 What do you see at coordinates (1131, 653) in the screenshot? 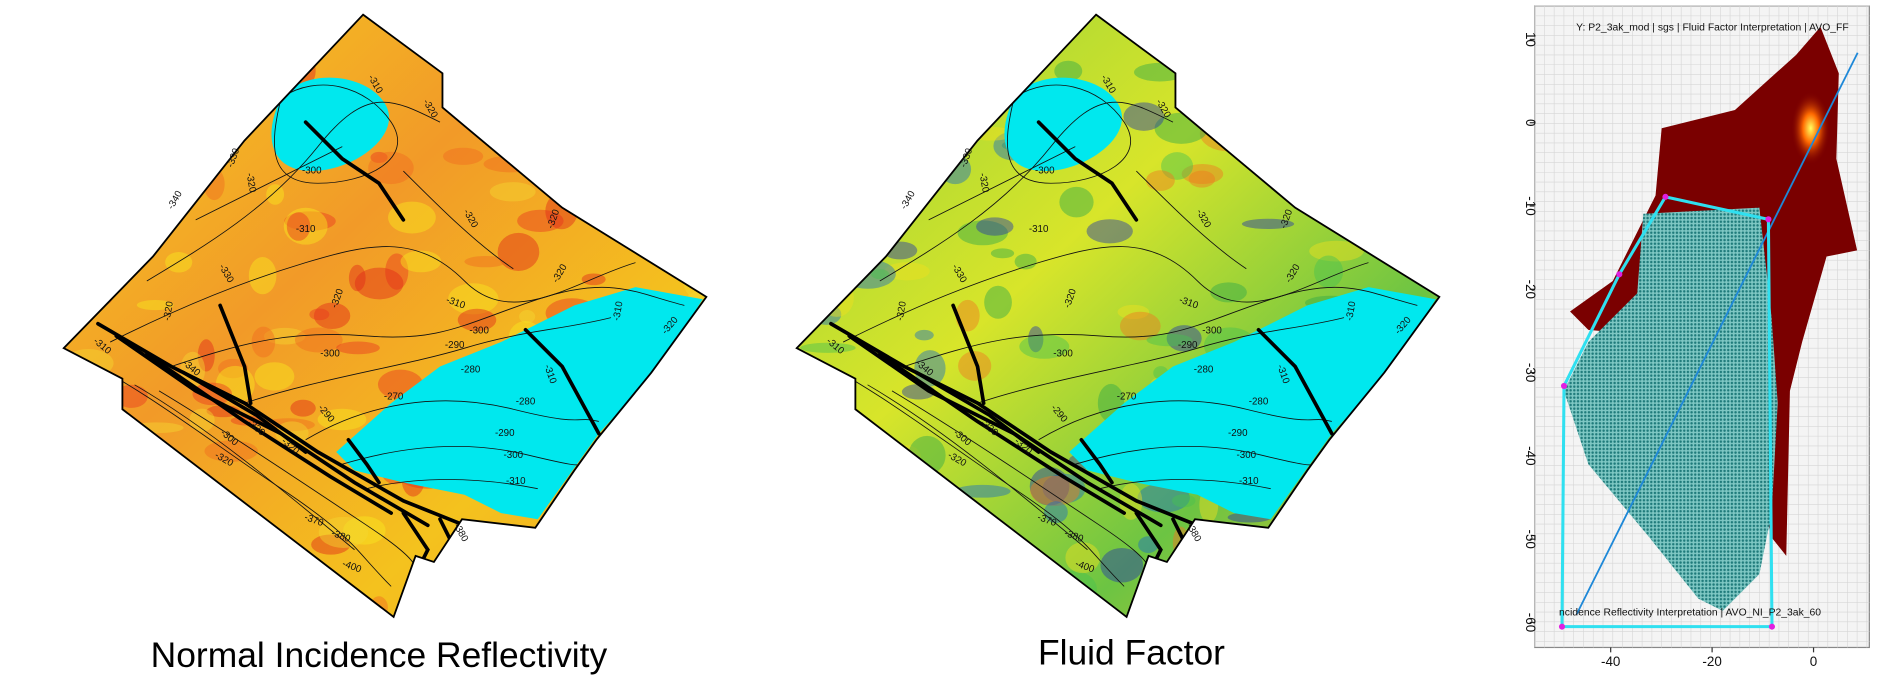
I see `map-caption: Fluid Factor` at bounding box center [1131, 653].